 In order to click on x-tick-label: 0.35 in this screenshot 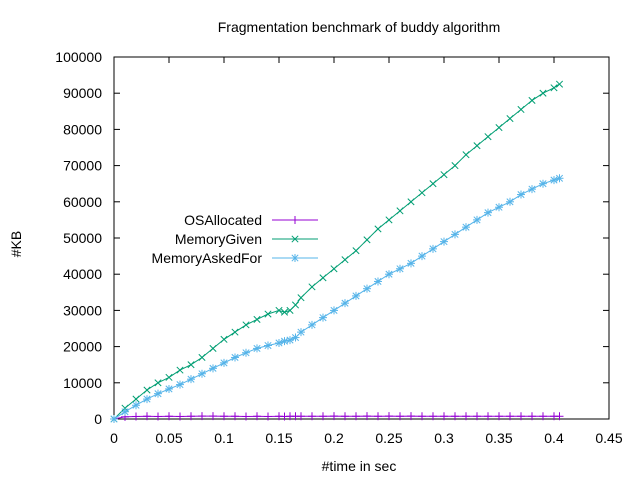, I will do `click(498, 438)`.